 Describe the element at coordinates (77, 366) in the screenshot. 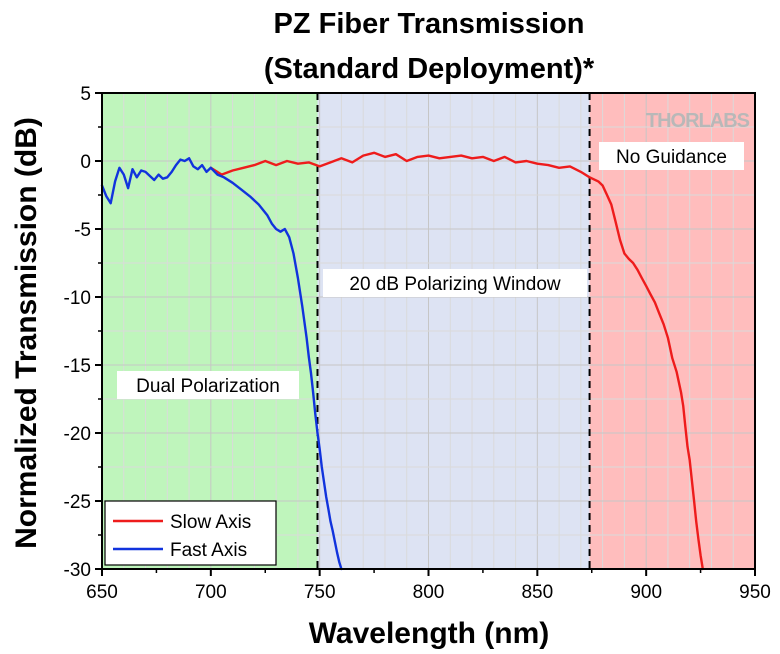

I see `y-tick-label: -15` at that location.